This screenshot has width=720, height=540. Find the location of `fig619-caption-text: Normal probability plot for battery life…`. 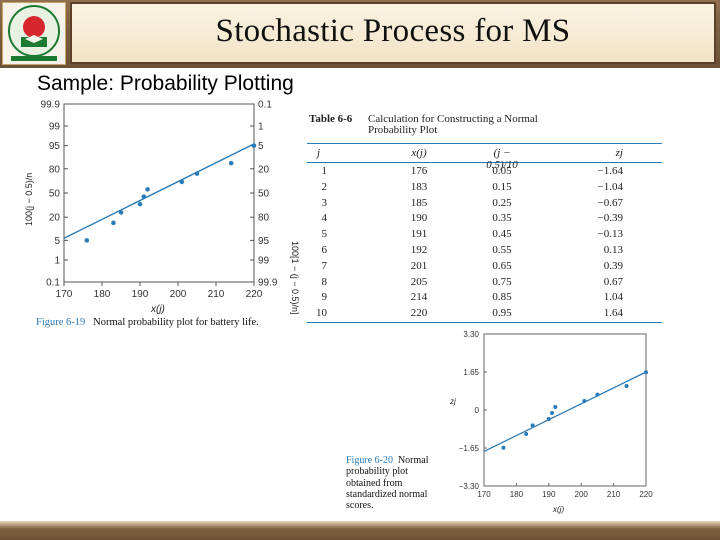

fig619-caption-text: Normal probability plot for battery life… is located at coordinates (176, 322).